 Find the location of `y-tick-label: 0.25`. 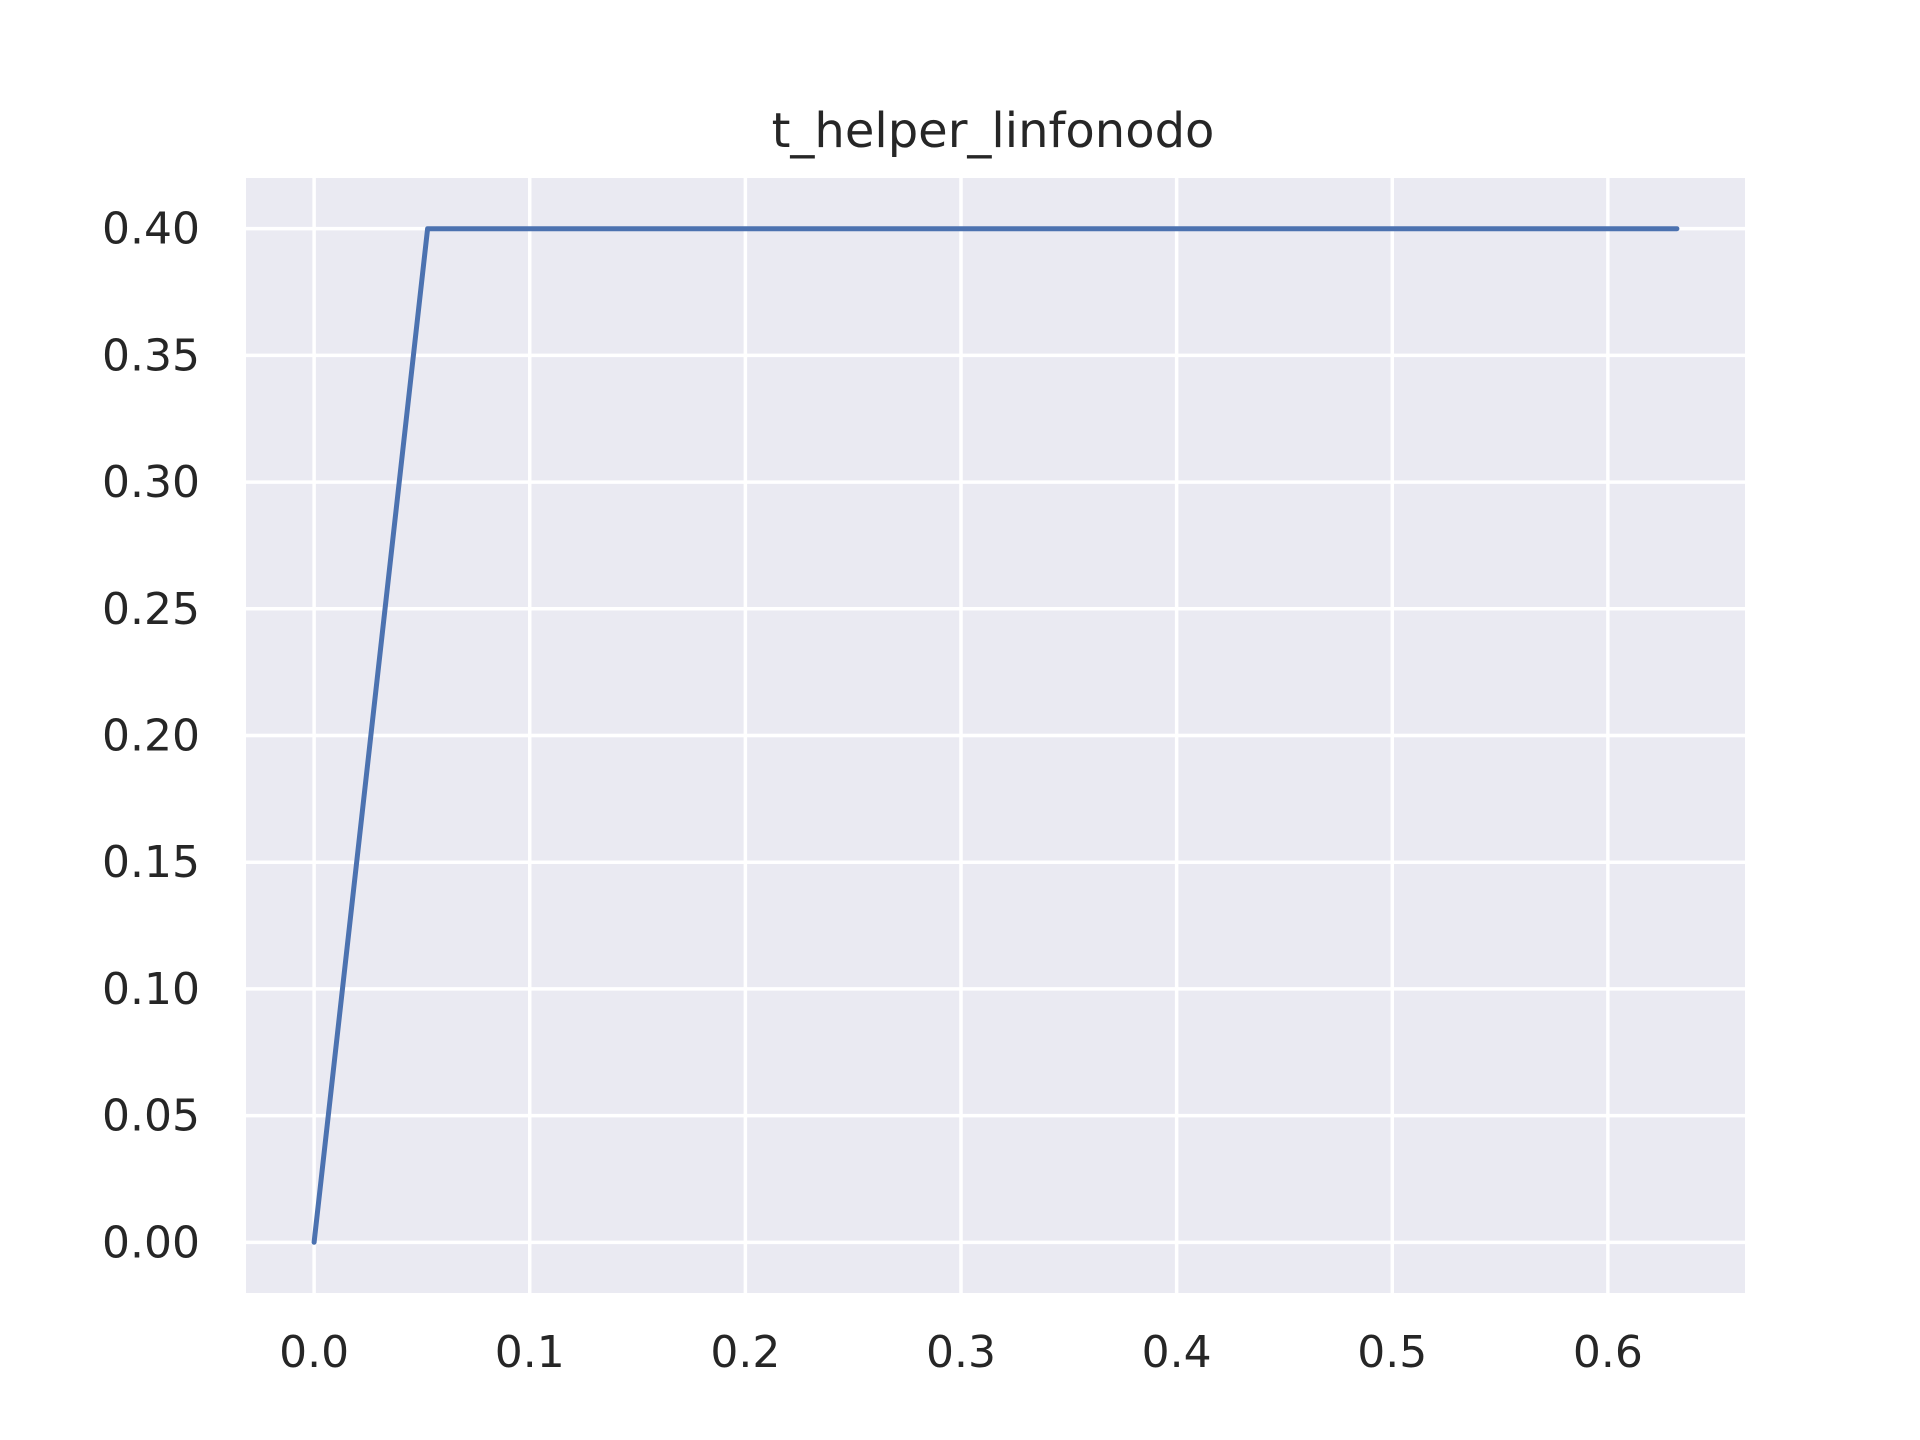

y-tick-label: 0.25 is located at coordinates (151, 609).